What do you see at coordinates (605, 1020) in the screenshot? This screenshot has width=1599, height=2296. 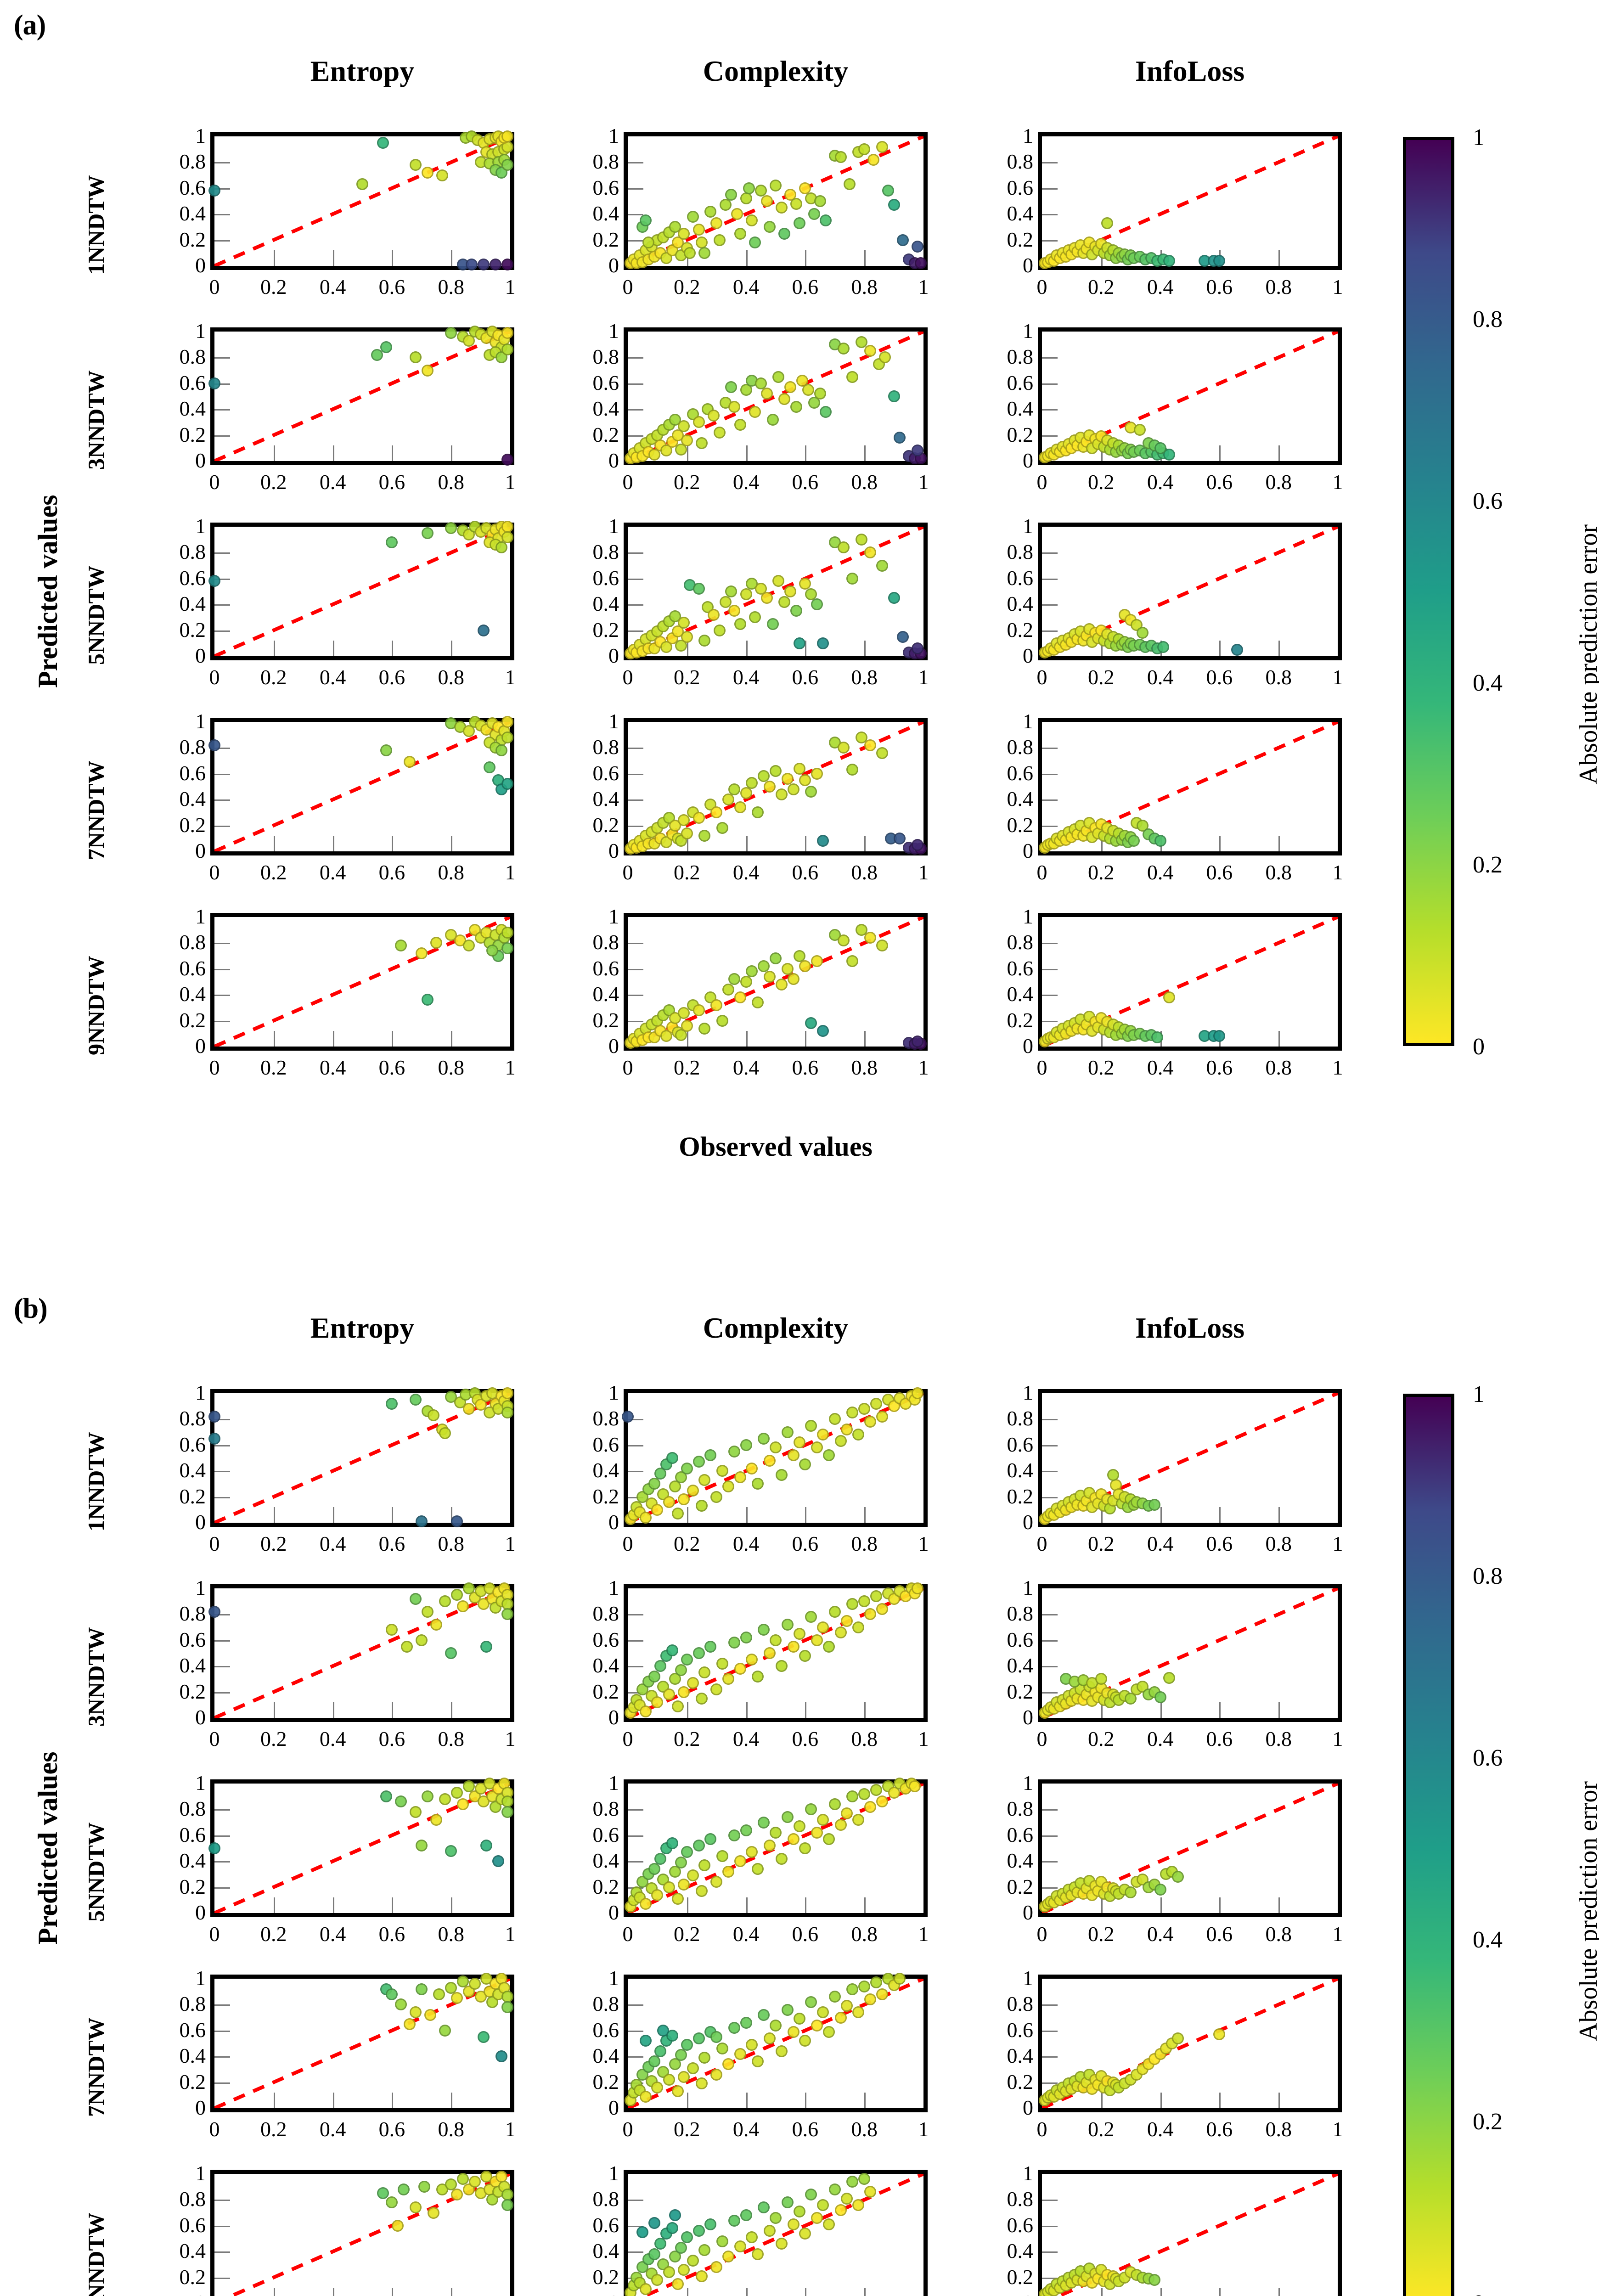 I see `y-tick-label: 0.2` at bounding box center [605, 1020].